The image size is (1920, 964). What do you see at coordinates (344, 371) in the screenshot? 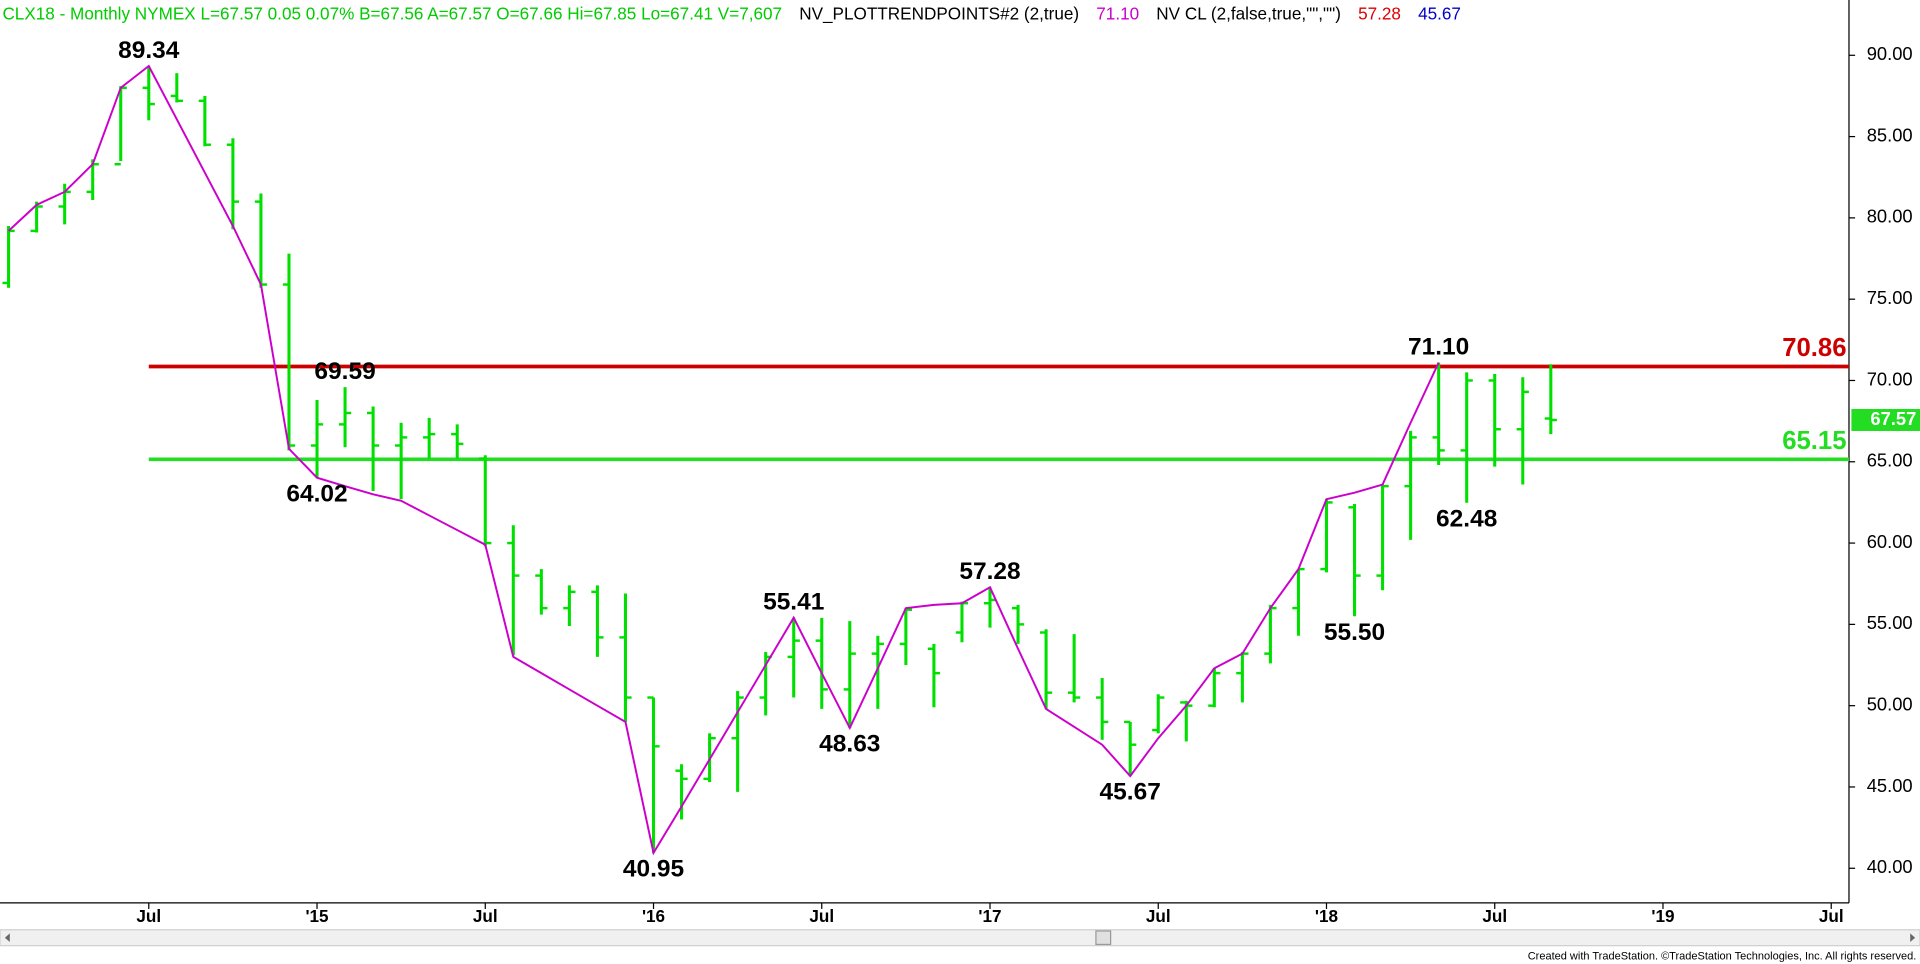
I see `pivot-high-label: 69.59` at bounding box center [344, 371].